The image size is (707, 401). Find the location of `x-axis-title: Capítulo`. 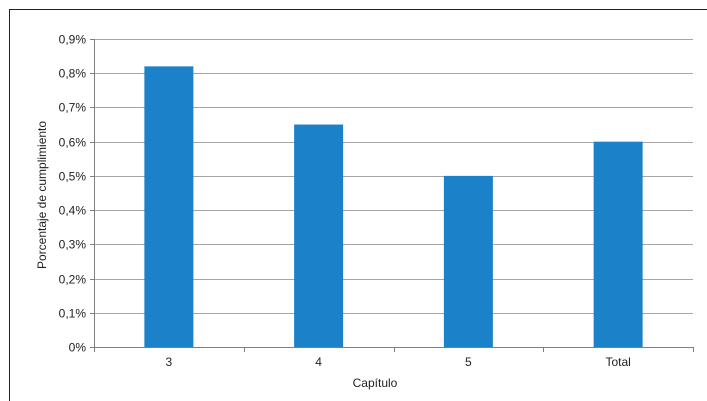

x-axis-title: Capítulo is located at coordinates (375, 383).